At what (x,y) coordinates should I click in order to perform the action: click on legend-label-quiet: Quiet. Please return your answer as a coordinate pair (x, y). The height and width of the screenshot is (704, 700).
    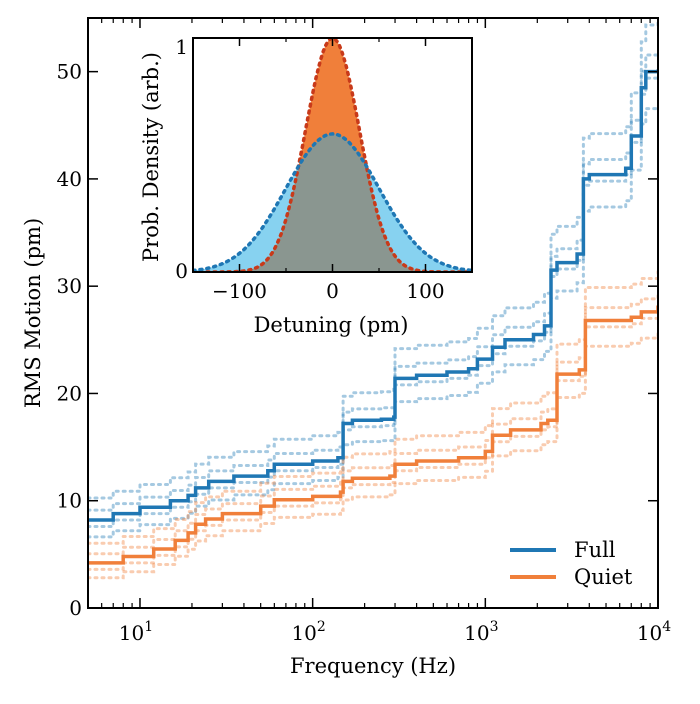
    Looking at the image, I should click on (603, 577).